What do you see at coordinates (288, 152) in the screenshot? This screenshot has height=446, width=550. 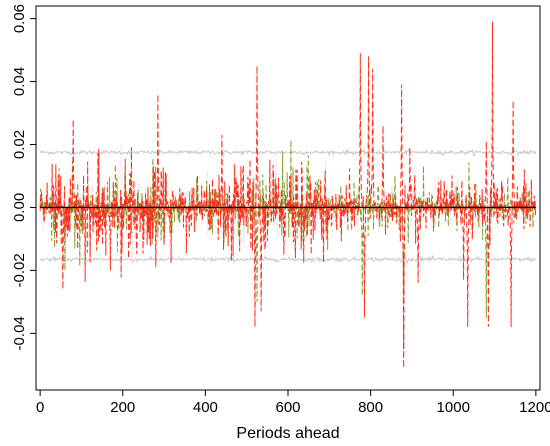 I see `upper-band-line` at bounding box center [288, 152].